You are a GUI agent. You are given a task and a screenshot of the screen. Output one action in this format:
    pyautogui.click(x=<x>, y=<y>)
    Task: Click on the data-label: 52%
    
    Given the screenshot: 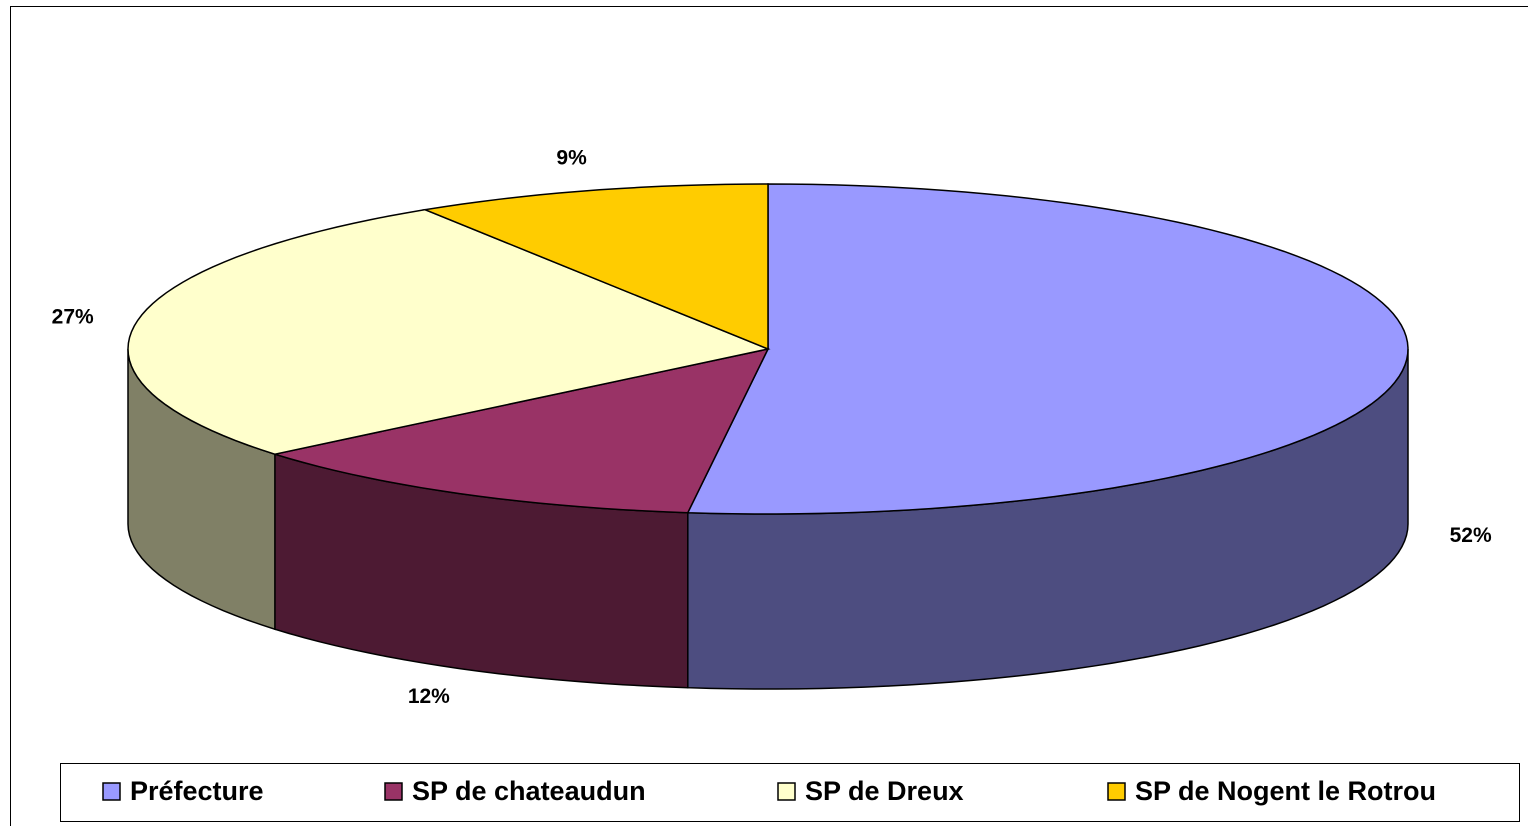 What is the action you would take?
    pyautogui.click(x=1471, y=535)
    